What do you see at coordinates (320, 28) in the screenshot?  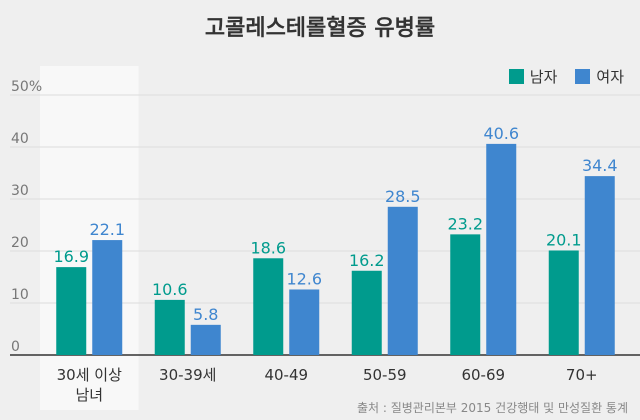 I see `chart-title: 고콜레스테롤혈증 유병률` at bounding box center [320, 28].